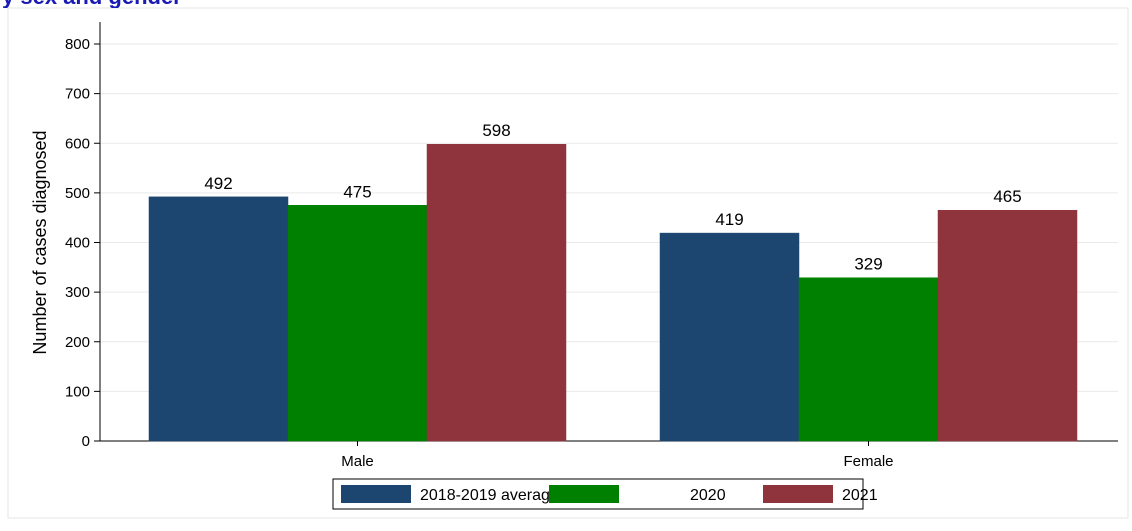  I want to click on legend-label-2018-2019-average: 2018-2019 average, so click(489, 495).